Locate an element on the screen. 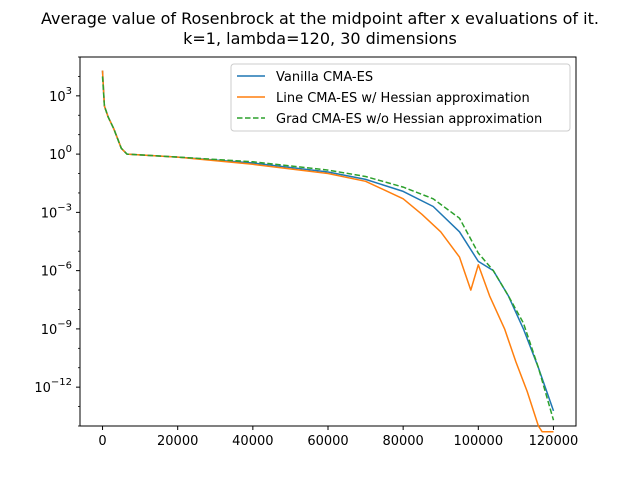  y-tick-label: 10³ is located at coordinates (60, 95).